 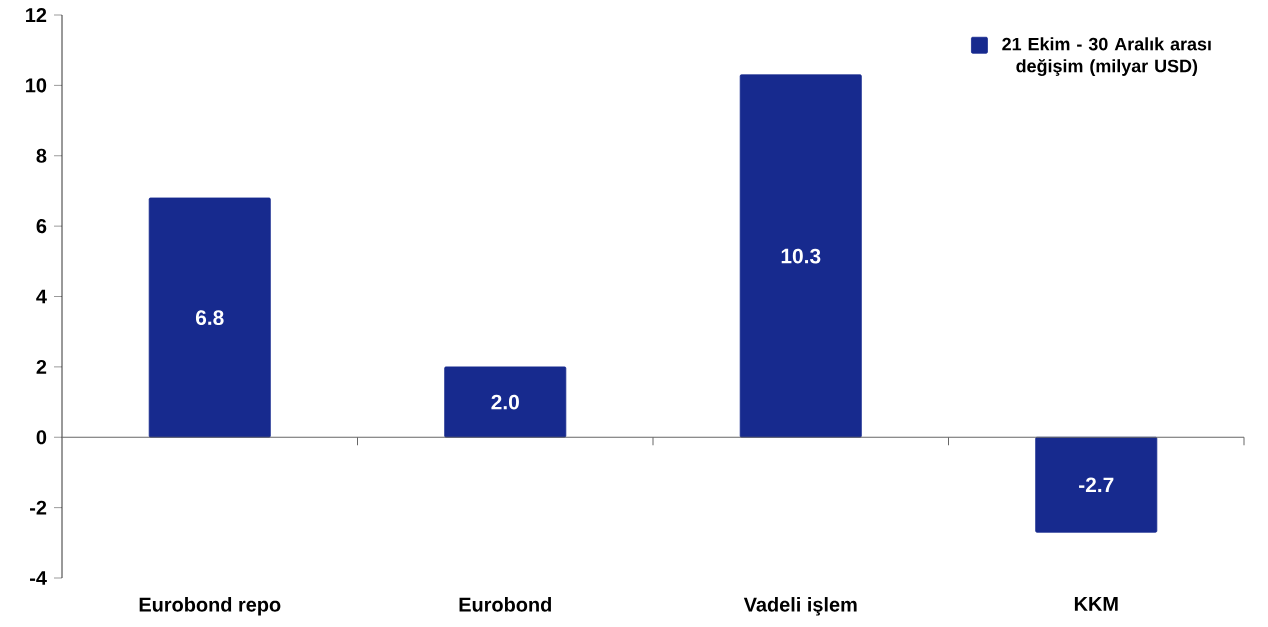 What do you see at coordinates (800, 606) in the screenshot?
I see `x-tick-label: Vadeli işlem` at bounding box center [800, 606].